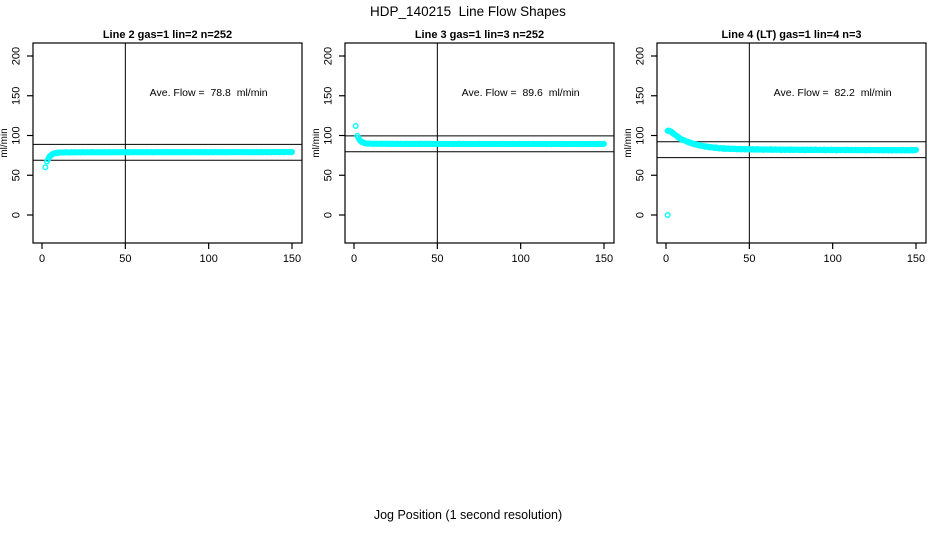 The image size is (936, 540). What do you see at coordinates (833, 93) in the screenshot?
I see `ave-flow-annotation: Ave. Flow = 82.2 ml/min` at bounding box center [833, 93].